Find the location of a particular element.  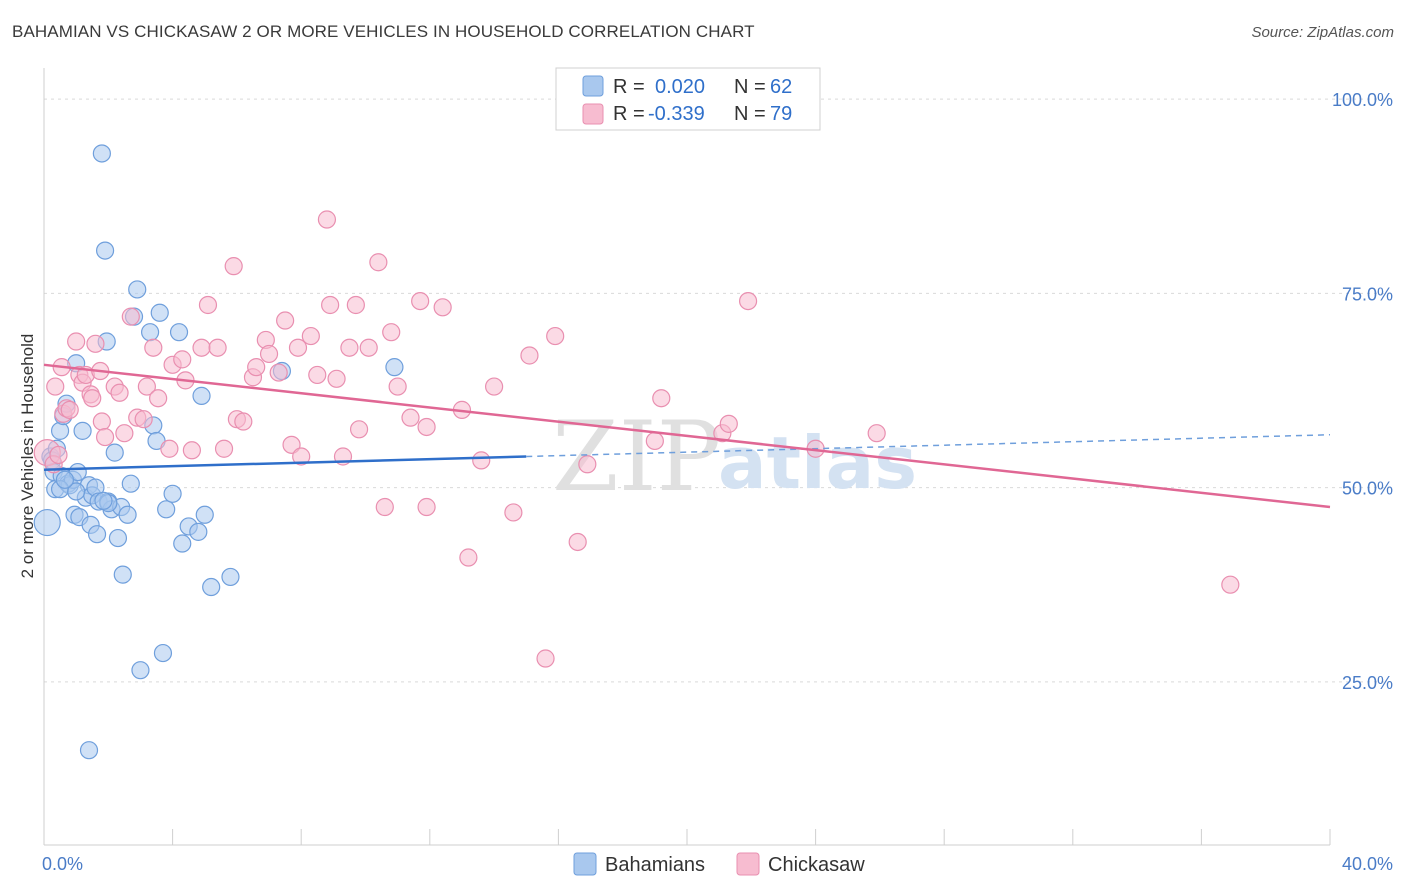

legend-r-value-bahamians: 0.020 is located at coordinates (680, 87).